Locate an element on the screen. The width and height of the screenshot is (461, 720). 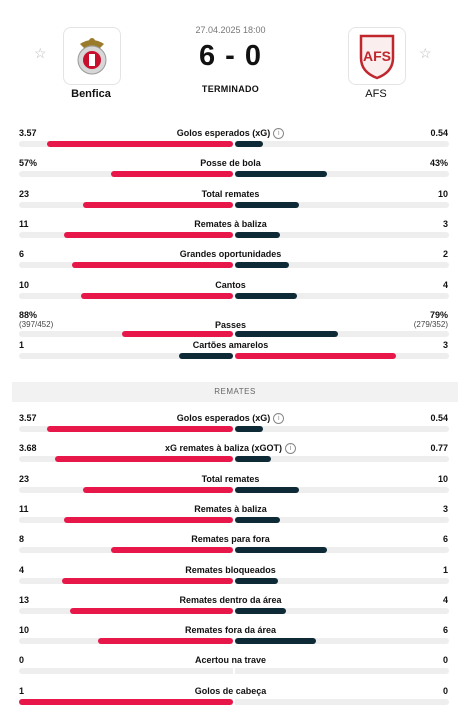
stat-row: 6 2 Grandes oportunidades is located at coordinates (230, 263).